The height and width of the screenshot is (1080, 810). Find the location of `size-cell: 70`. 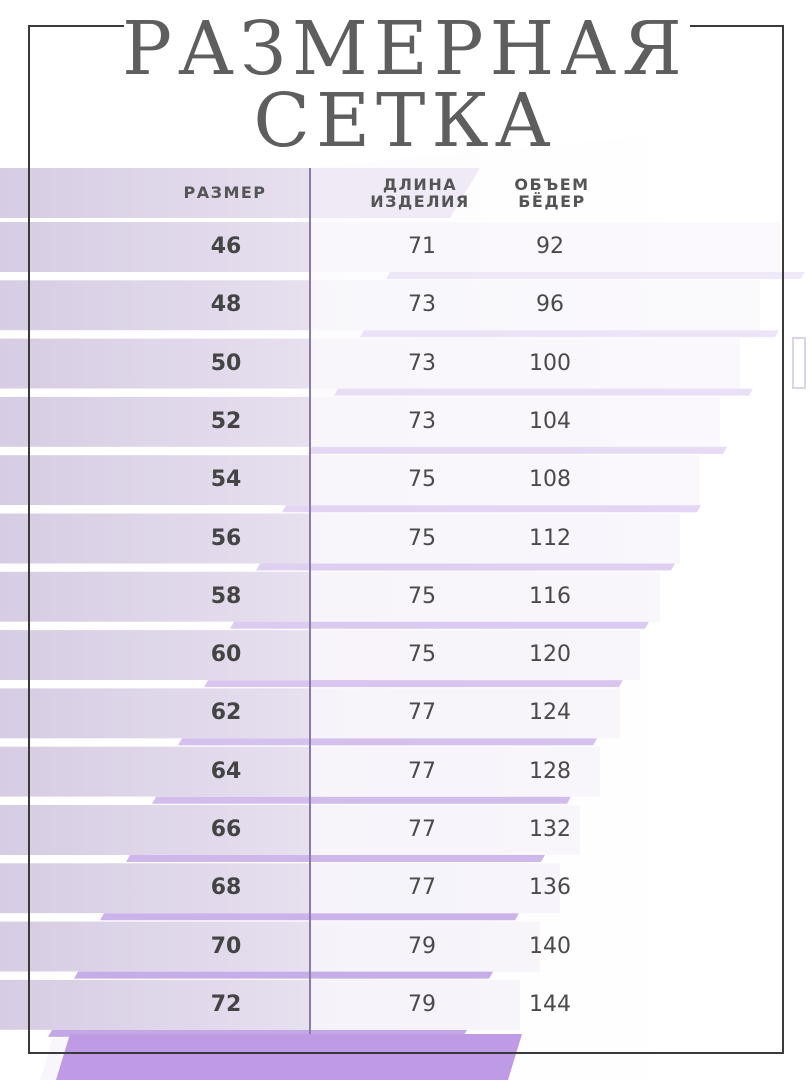

size-cell: 70 is located at coordinates (226, 946).